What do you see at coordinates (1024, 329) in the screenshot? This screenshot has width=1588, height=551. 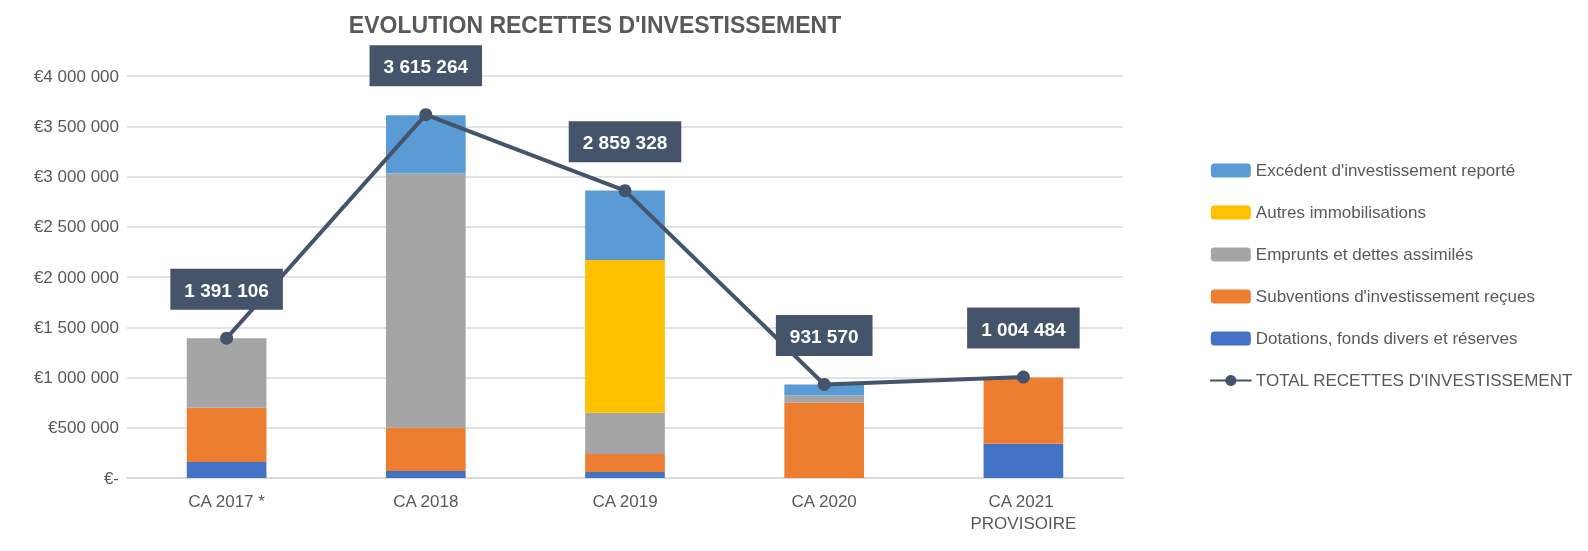 I see `data-label: 1 004 484` at bounding box center [1024, 329].